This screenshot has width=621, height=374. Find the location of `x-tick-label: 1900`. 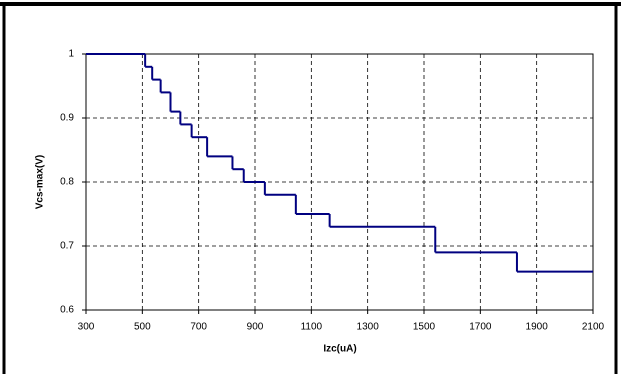

x-tick-label: 1900 is located at coordinates (537, 327).